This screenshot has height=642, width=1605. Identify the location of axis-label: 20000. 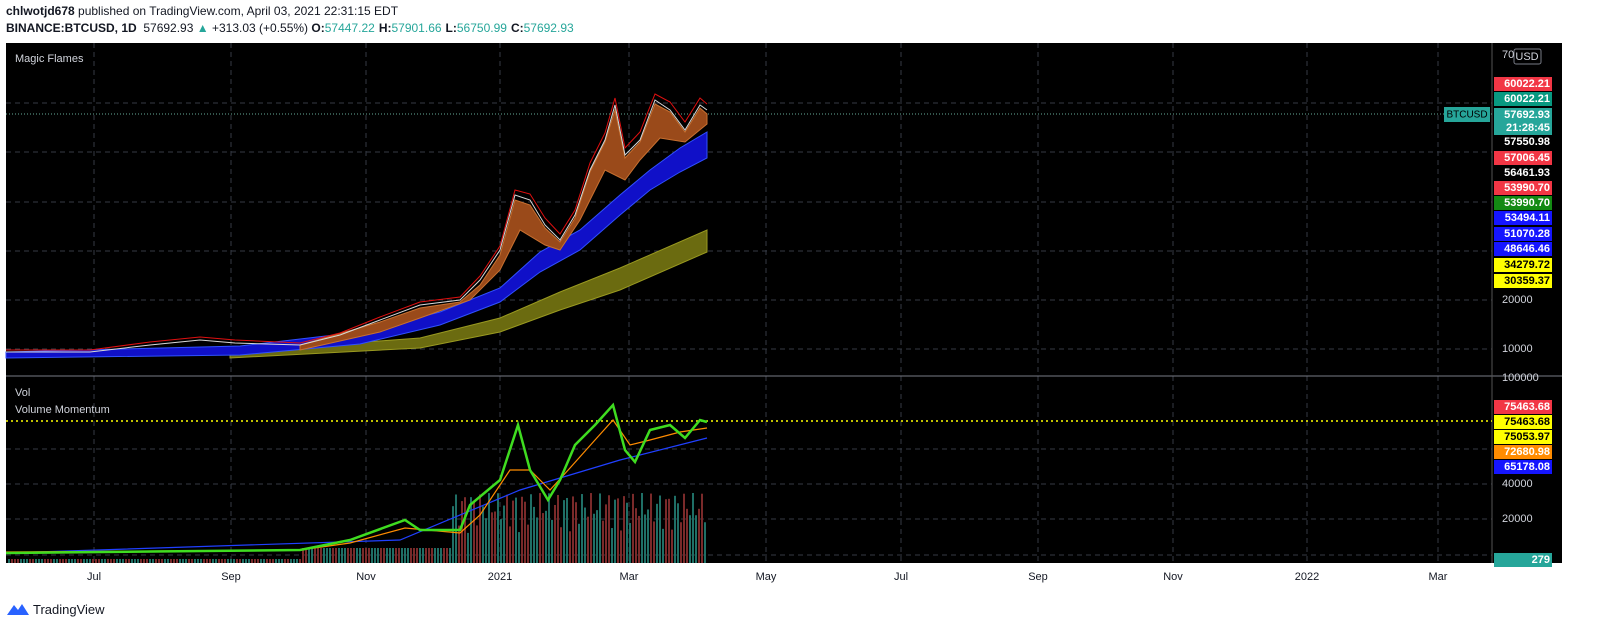
(1517, 300).